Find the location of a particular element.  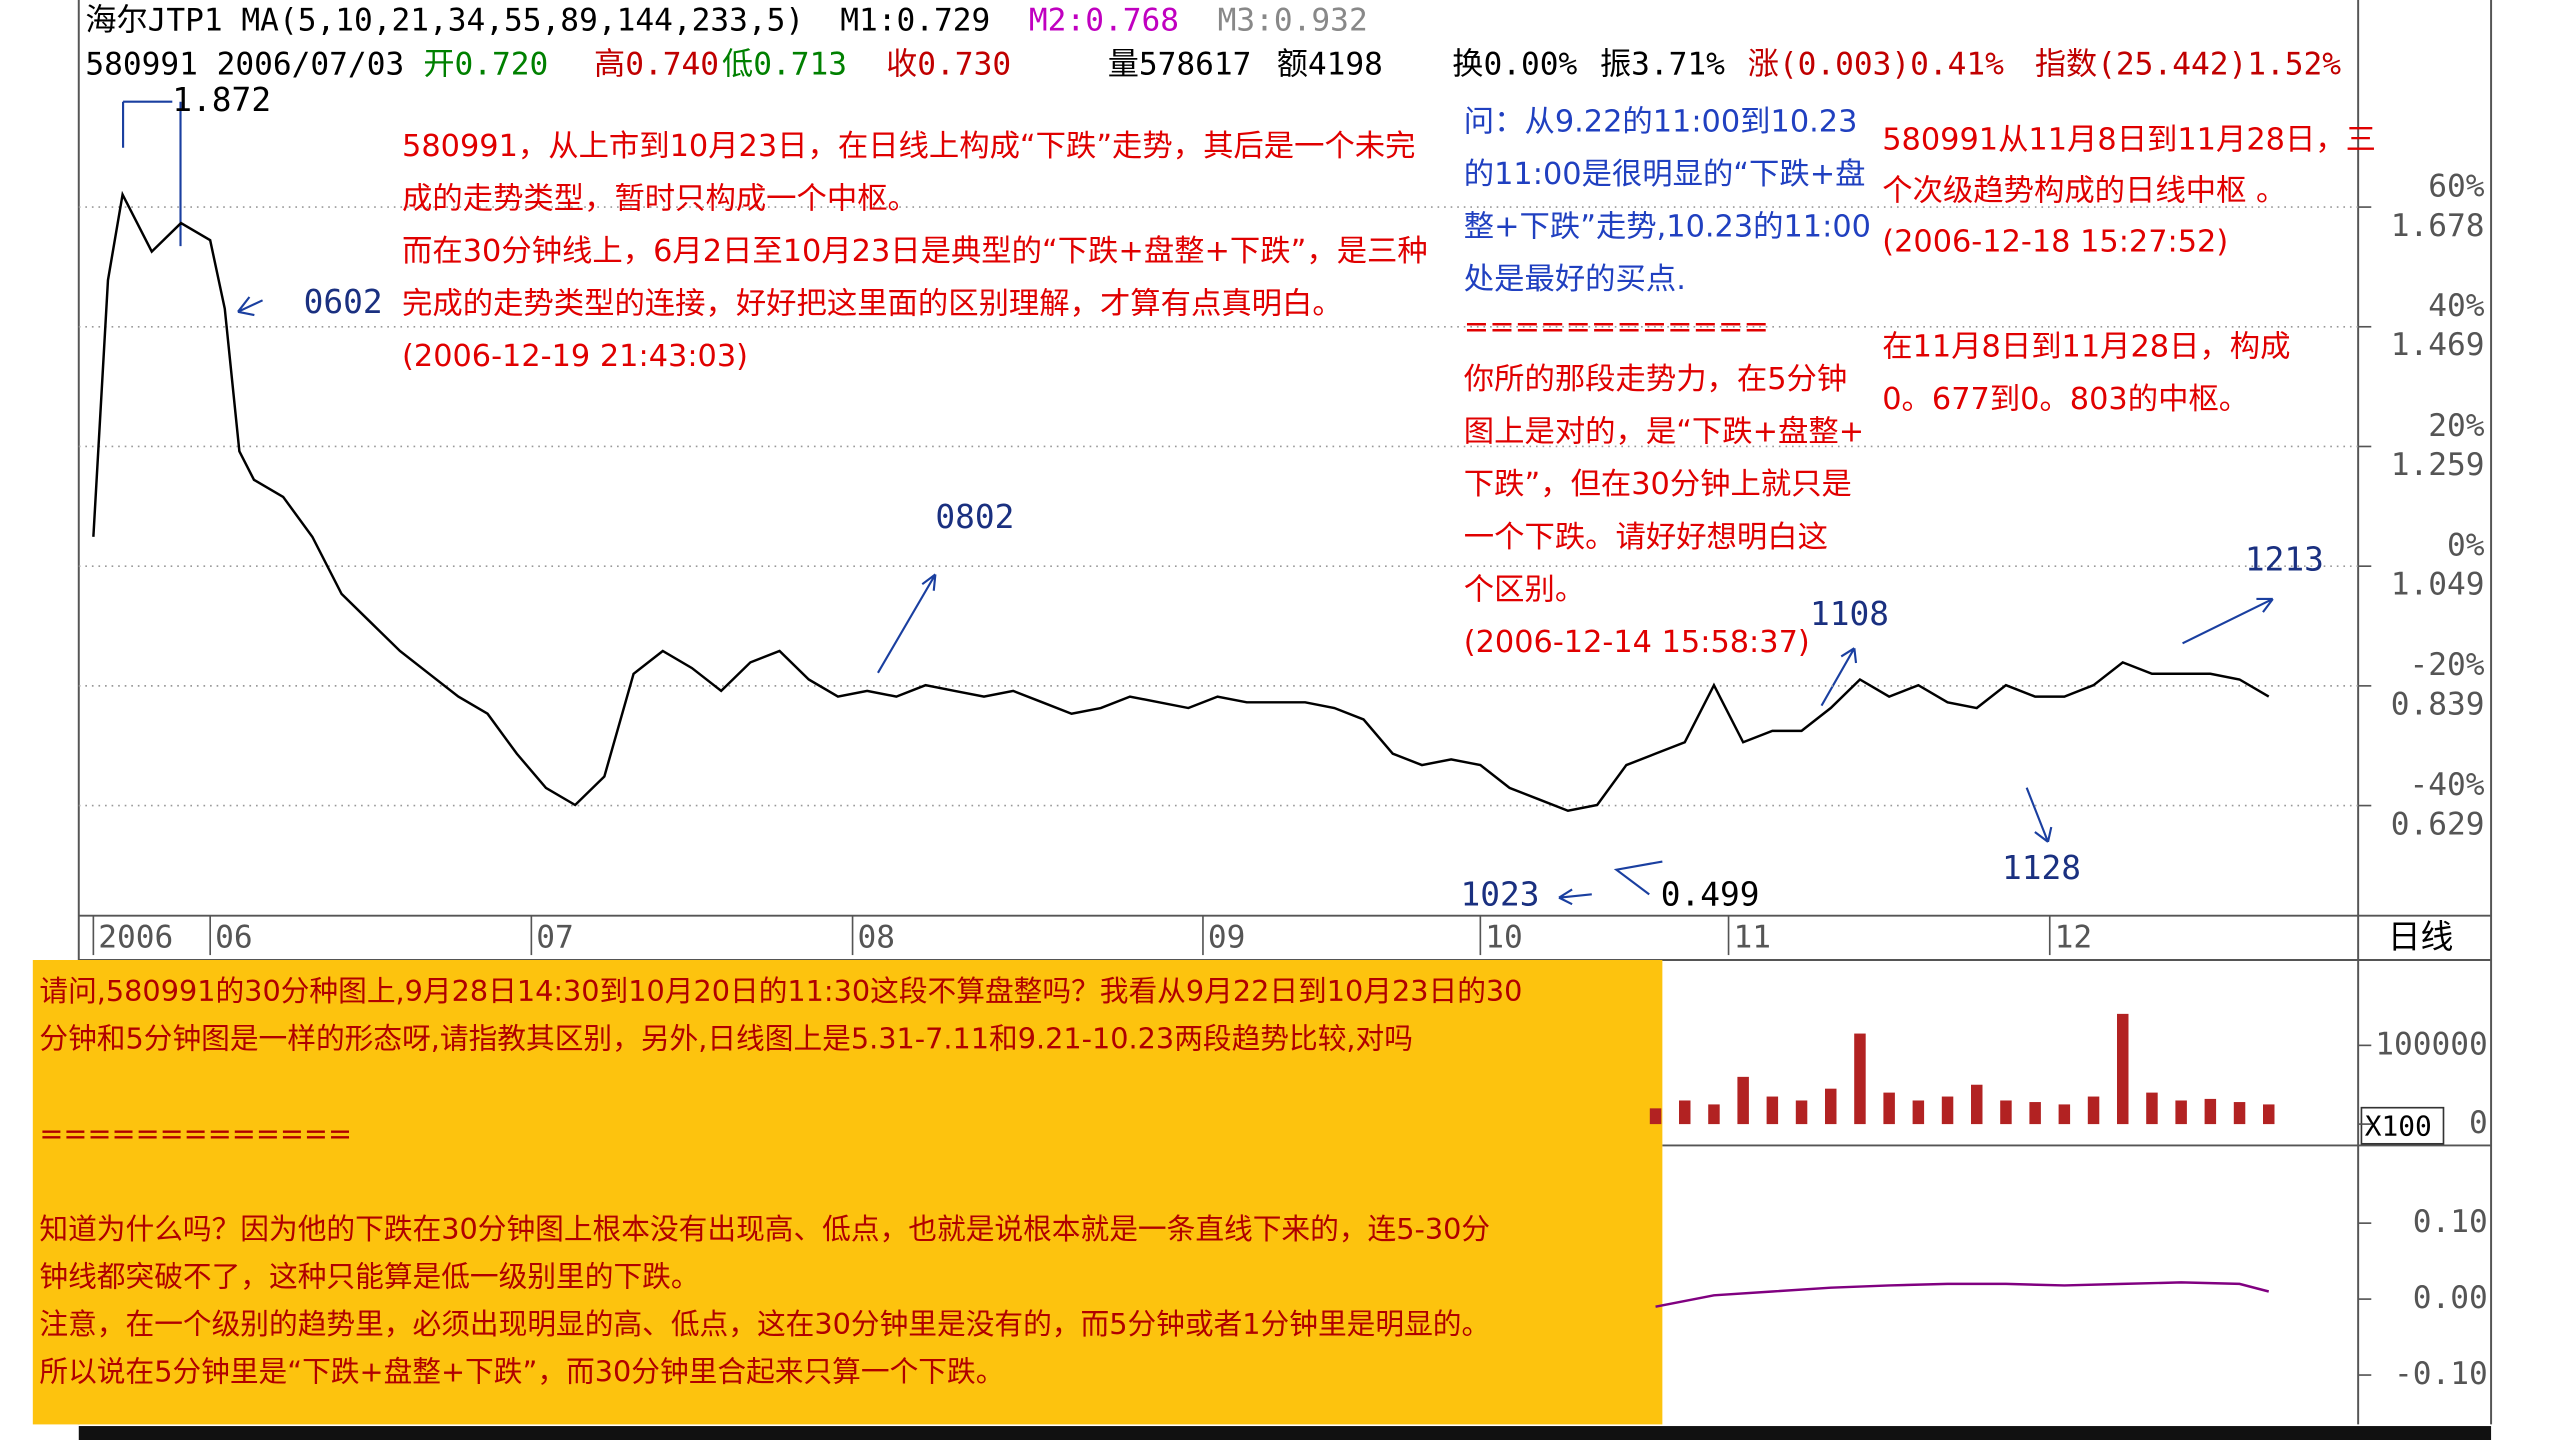

y-tick-label: 0 is located at coordinates (2478, 1123).